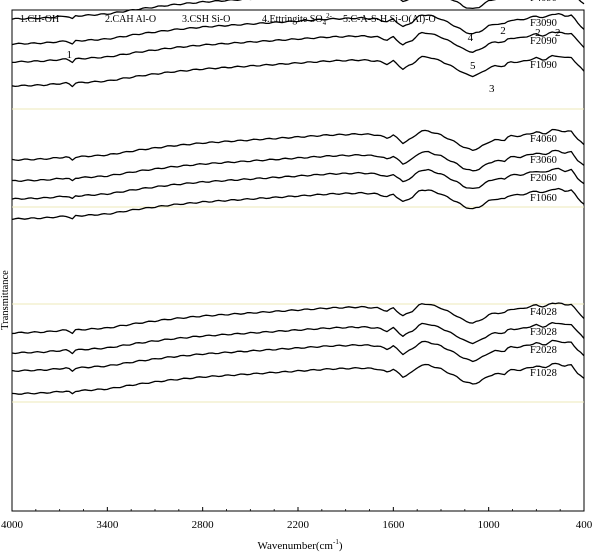  Describe the element at coordinates (5, 300) in the screenshot. I see `y-axis-label: Transmittance` at that location.